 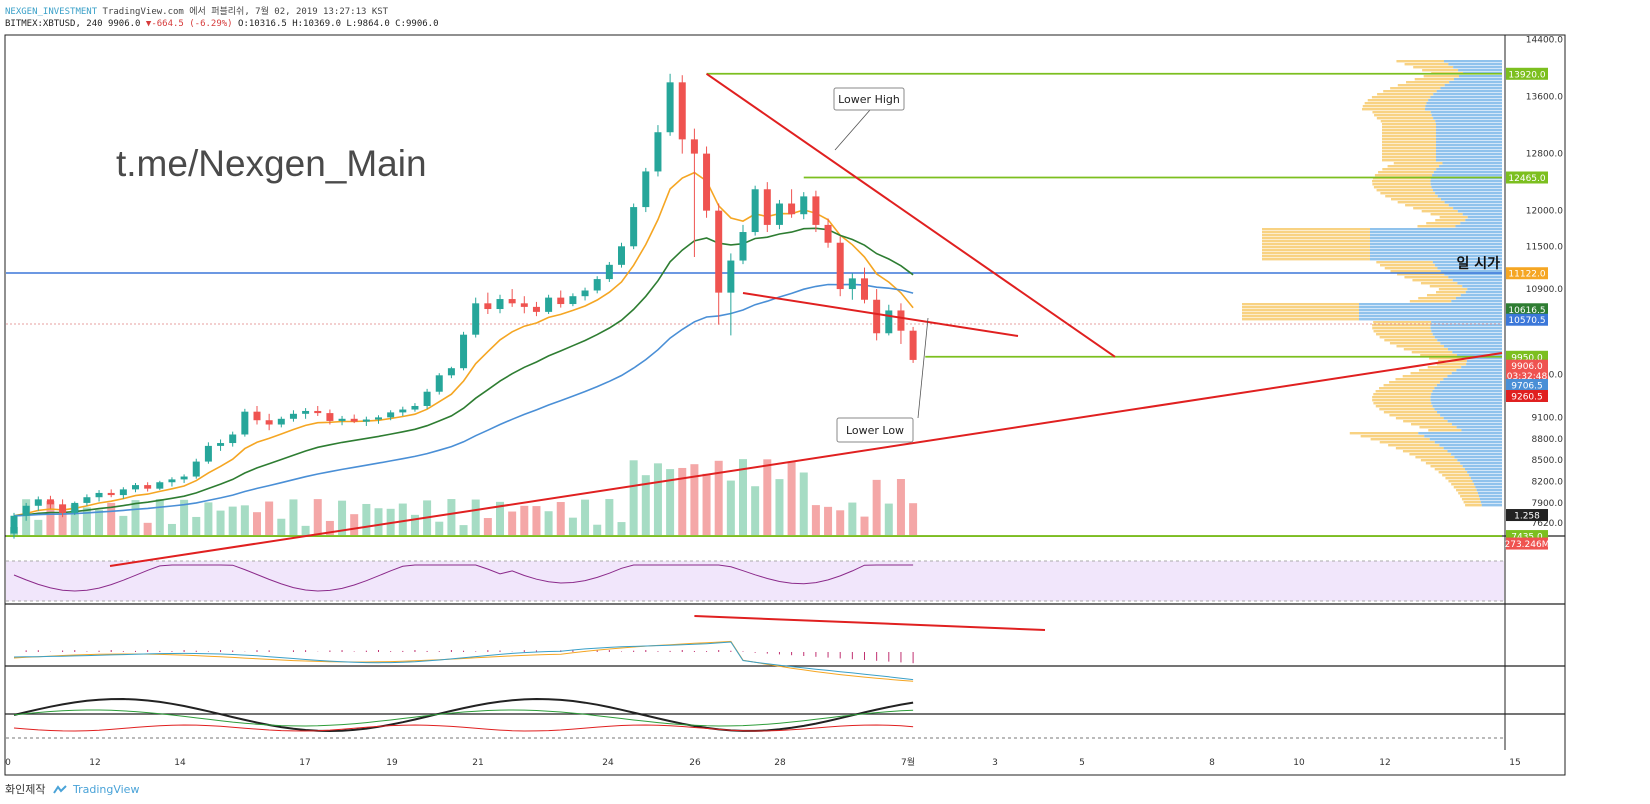 What do you see at coordinates (1527, 358) in the screenshot?
I see `price-label-text: 9950.0` at bounding box center [1527, 358].